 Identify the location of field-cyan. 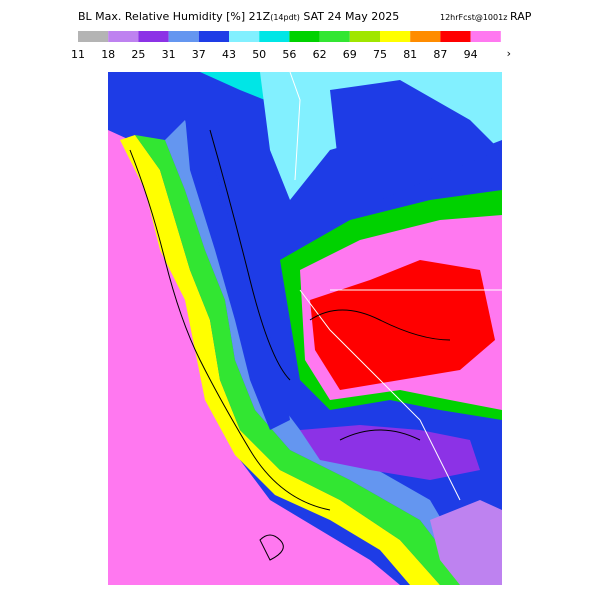
(204, 91).